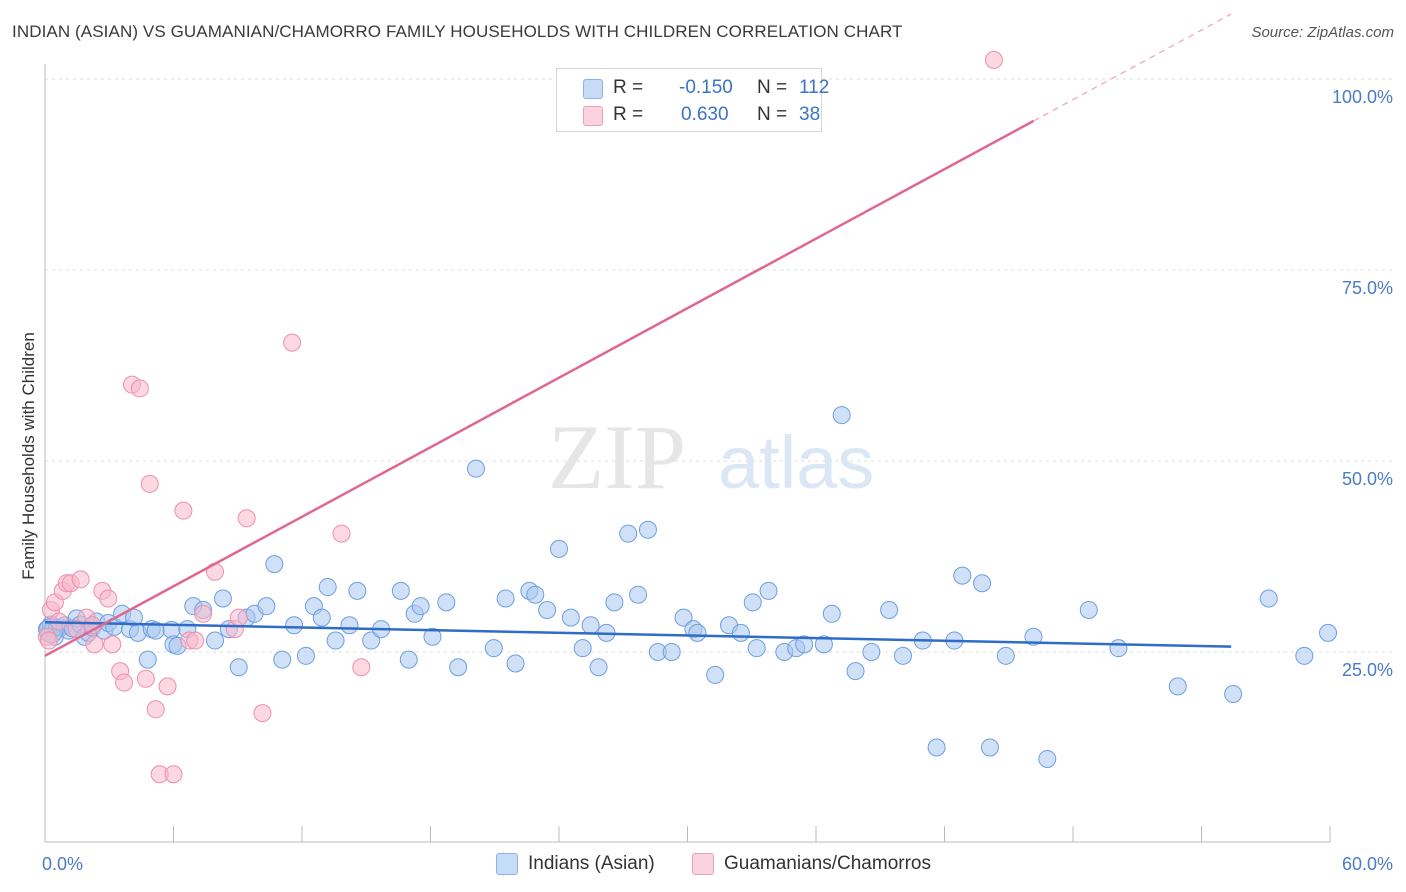 This screenshot has height=892, width=1406. I want to click on y-tick-label: 25.0%, so click(1367, 670).